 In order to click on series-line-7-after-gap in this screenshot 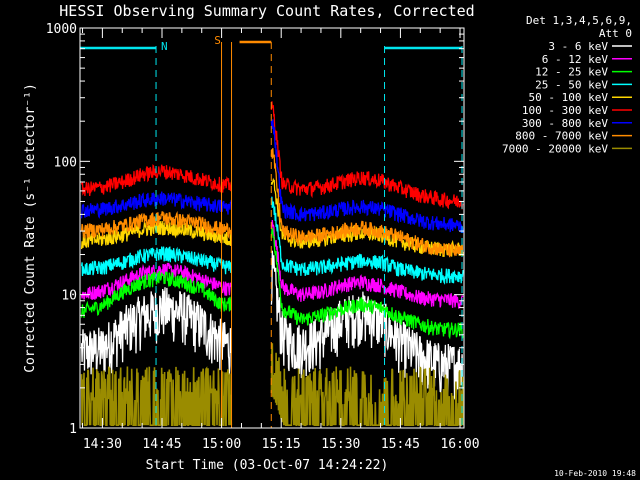, I will do `click(367, 203)`.